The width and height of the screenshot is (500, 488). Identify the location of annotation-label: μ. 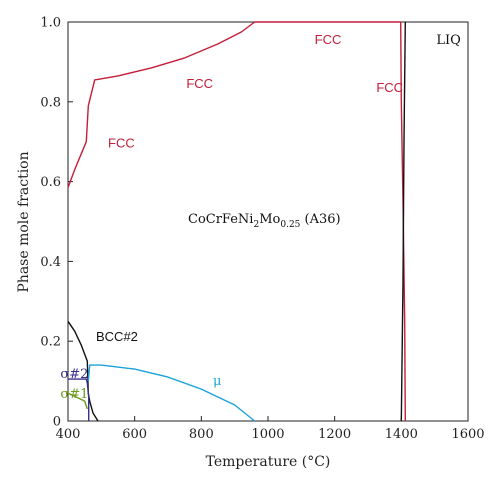
(217, 381).